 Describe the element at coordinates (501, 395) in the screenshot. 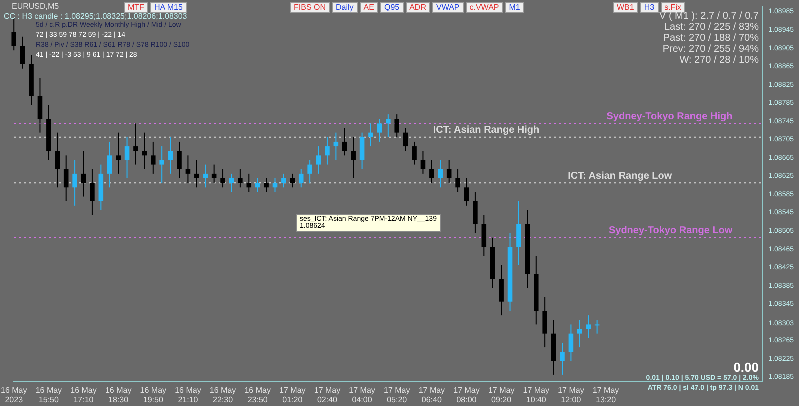

I see `x-tick-label: 17 May 09:20` at that location.